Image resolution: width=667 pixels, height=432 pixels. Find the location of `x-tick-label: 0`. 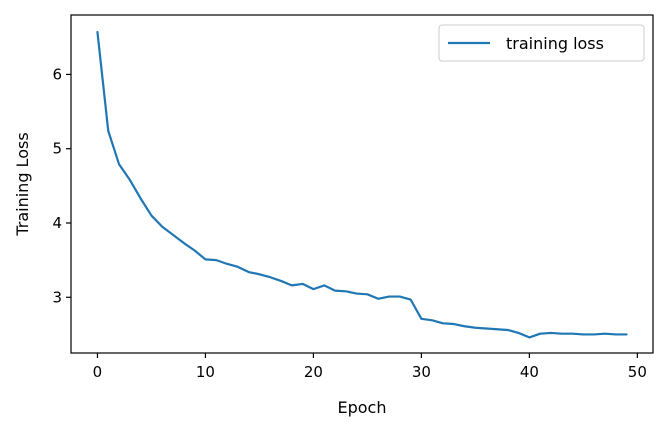

x-tick-label: 0 is located at coordinates (98, 372).